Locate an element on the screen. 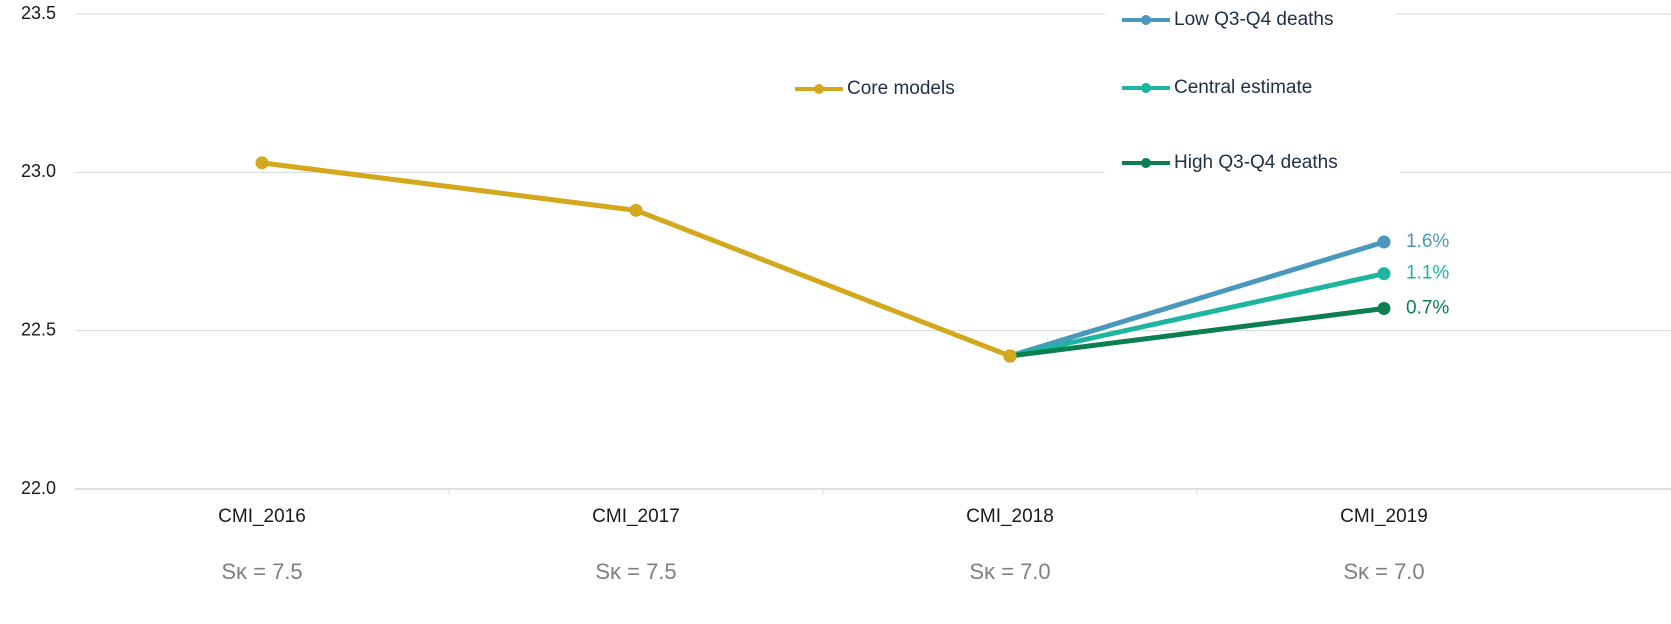 Image resolution: width=1671 pixels, height=624 pixels. y-tick-label: 23.0 is located at coordinates (38, 171).